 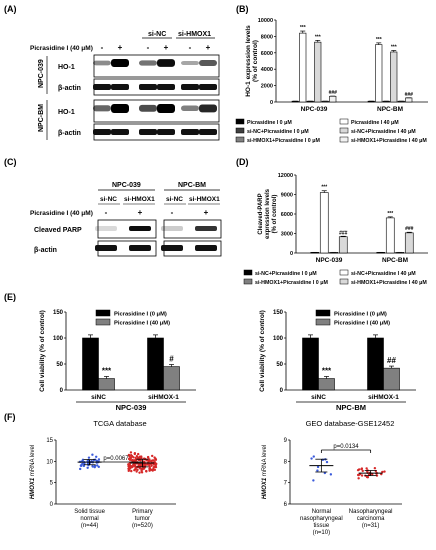 I want to click on legend-label-4: si-HMOX1+Picrasidine I 0 μM, so click(x=283, y=141).